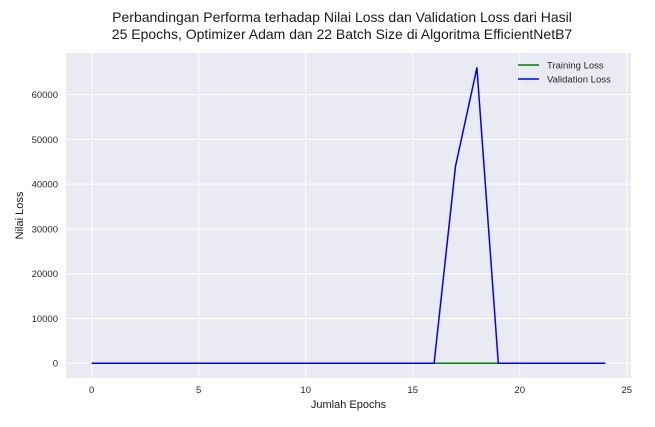 Image resolution: width=655 pixels, height=427 pixels. Describe the element at coordinates (412, 390) in the screenshot. I see `x-tick-label: 15` at that location.